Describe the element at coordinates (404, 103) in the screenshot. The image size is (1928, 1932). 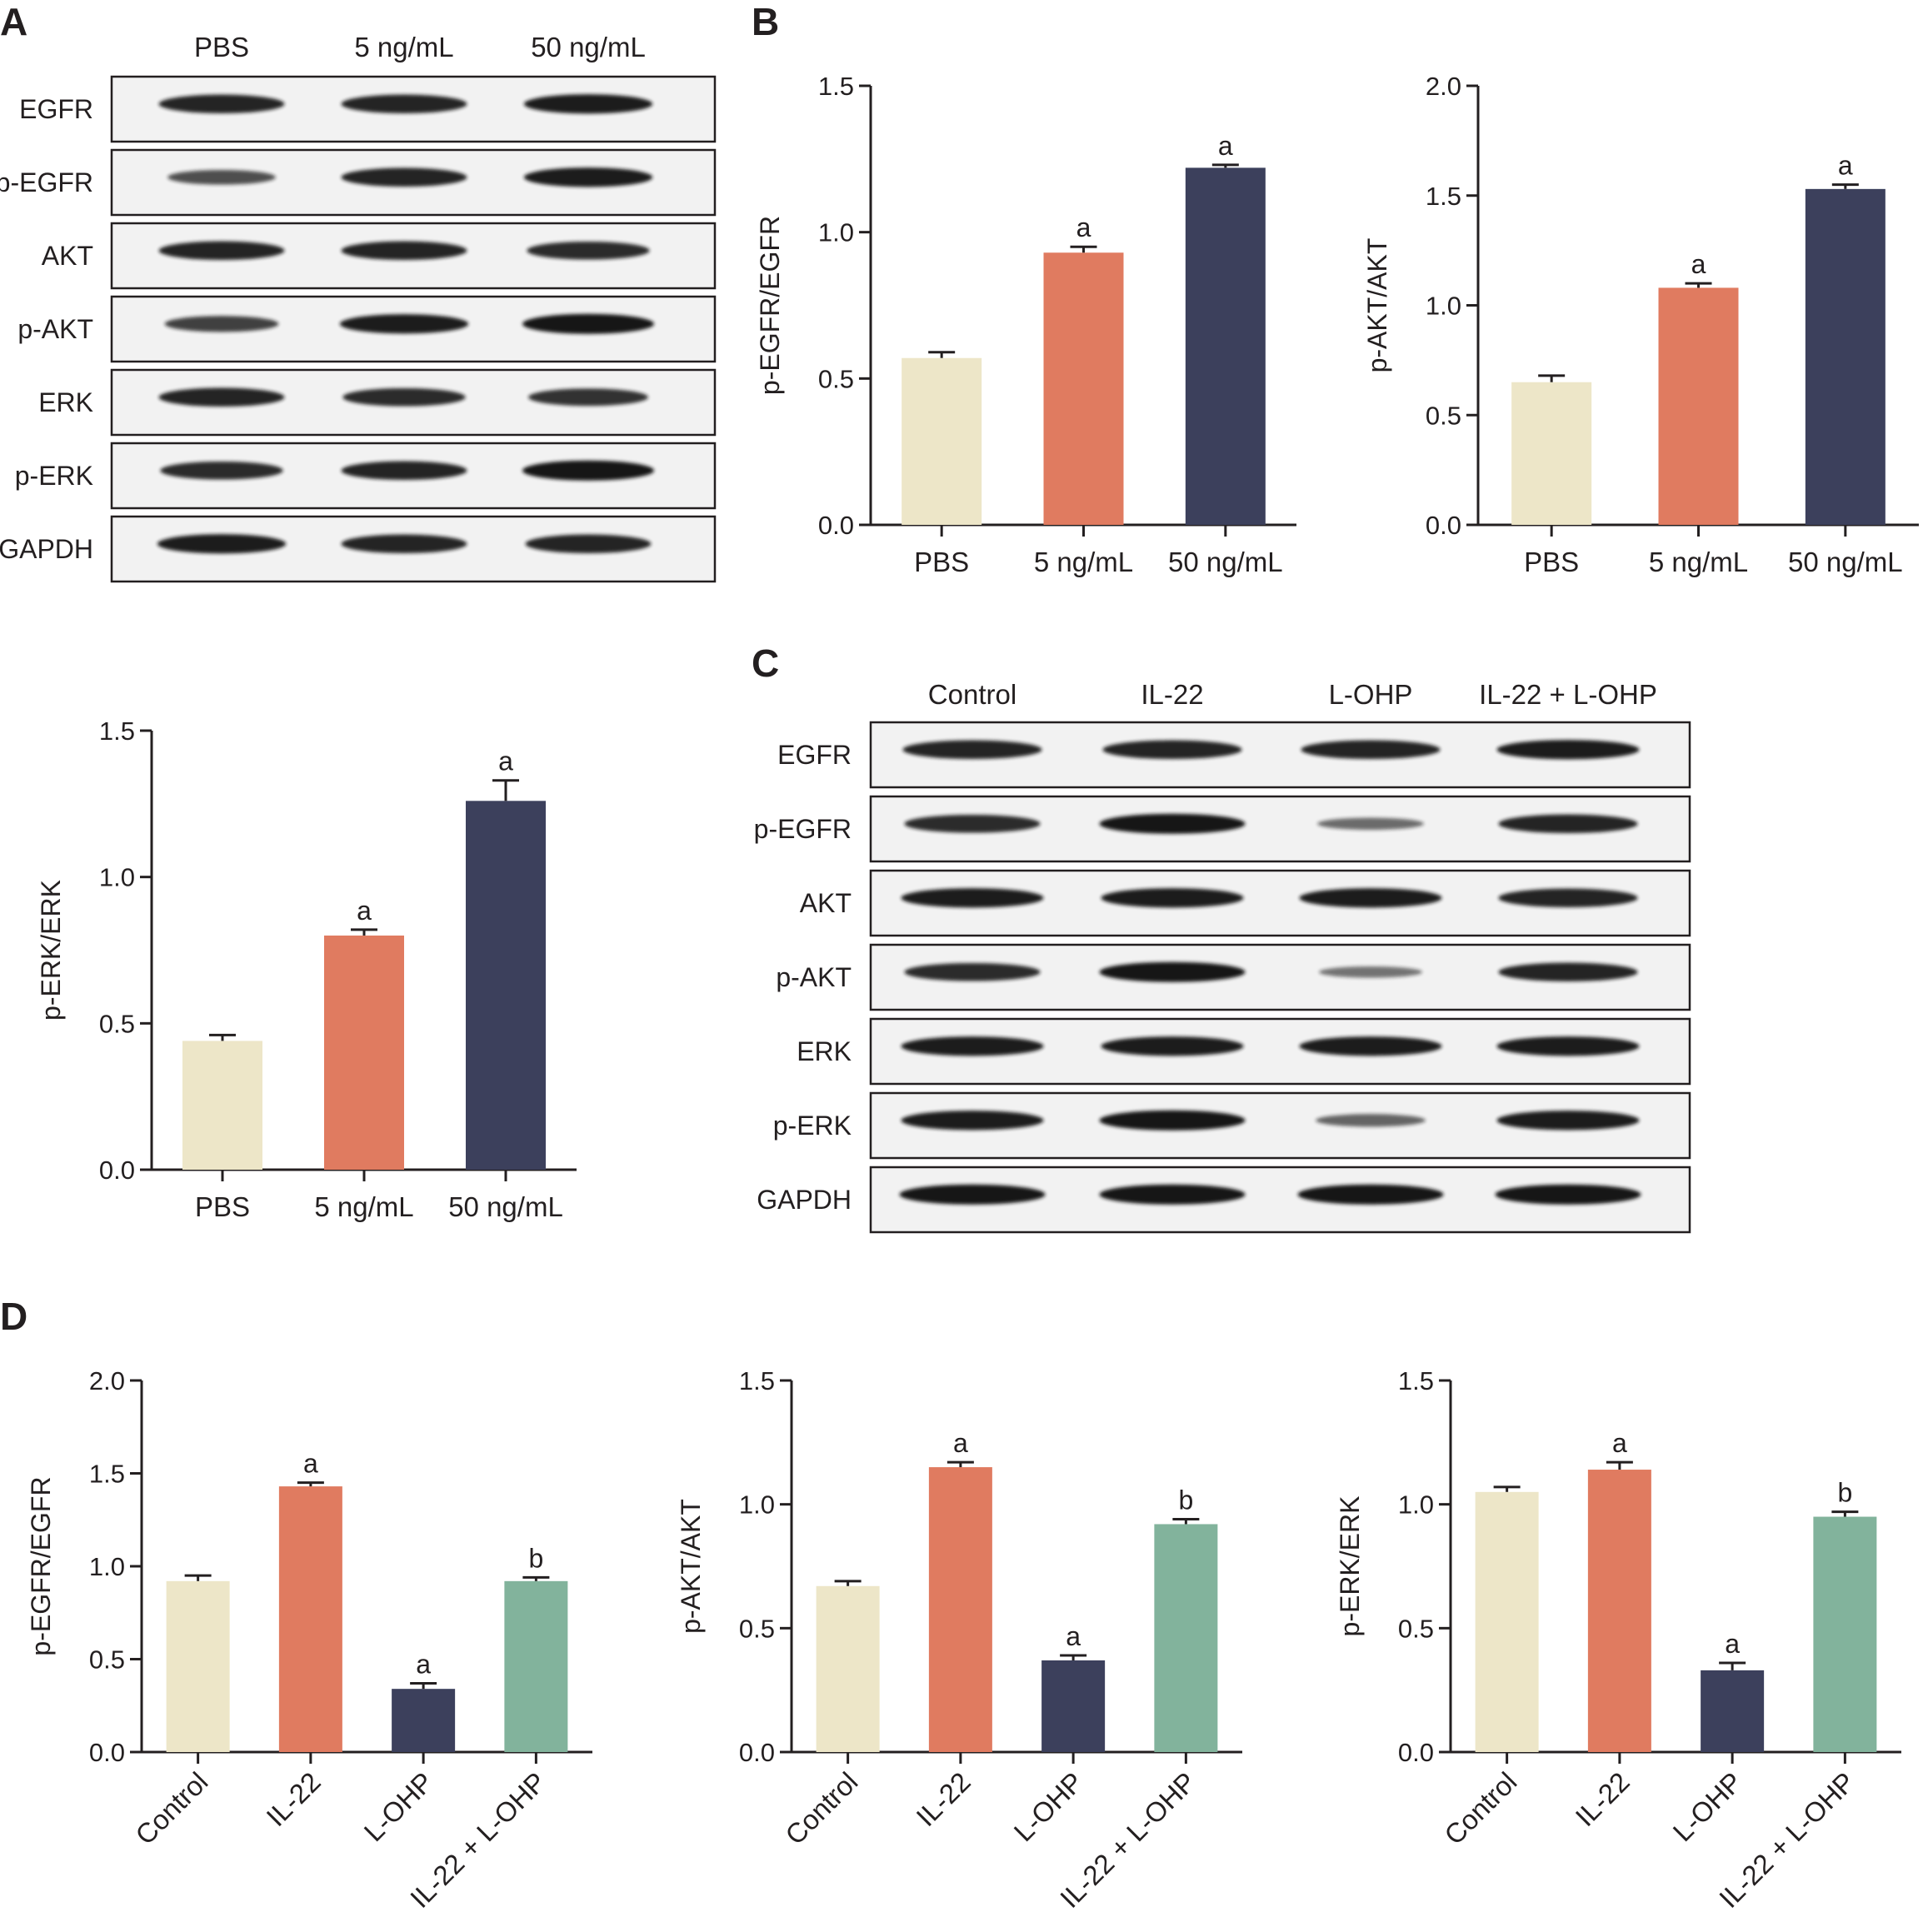
I see `band-egfr-5-ng-ml` at that location.